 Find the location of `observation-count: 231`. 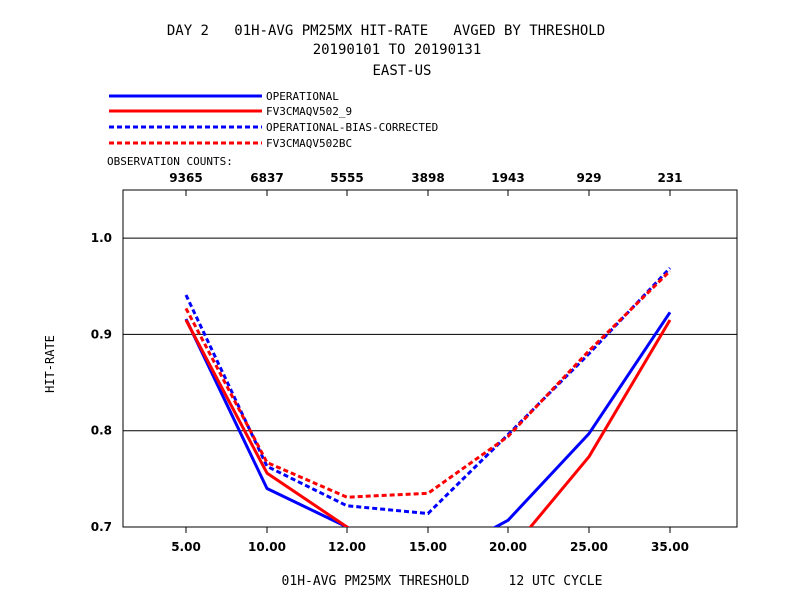

observation-count: 231 is located at coordinates (669, 178).